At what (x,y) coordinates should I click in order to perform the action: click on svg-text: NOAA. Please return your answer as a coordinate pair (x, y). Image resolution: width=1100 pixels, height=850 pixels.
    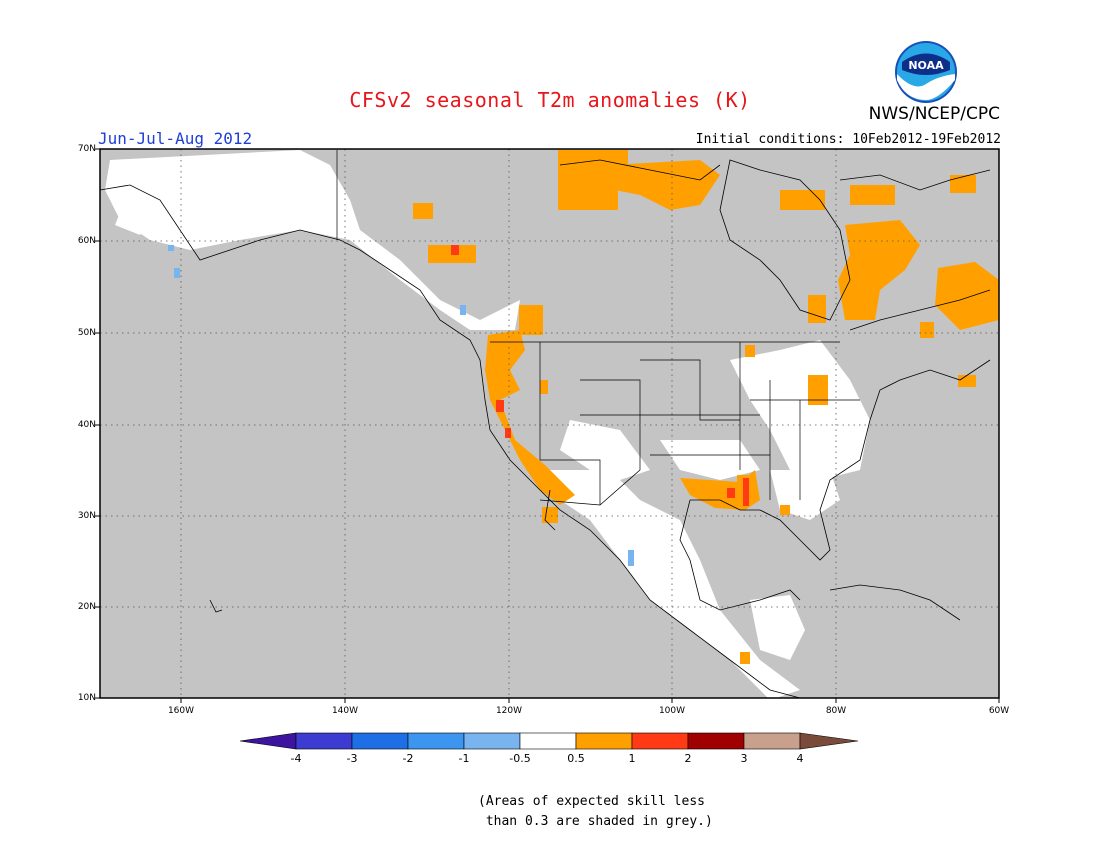
    Looking at the image, I should click on (926, 65).